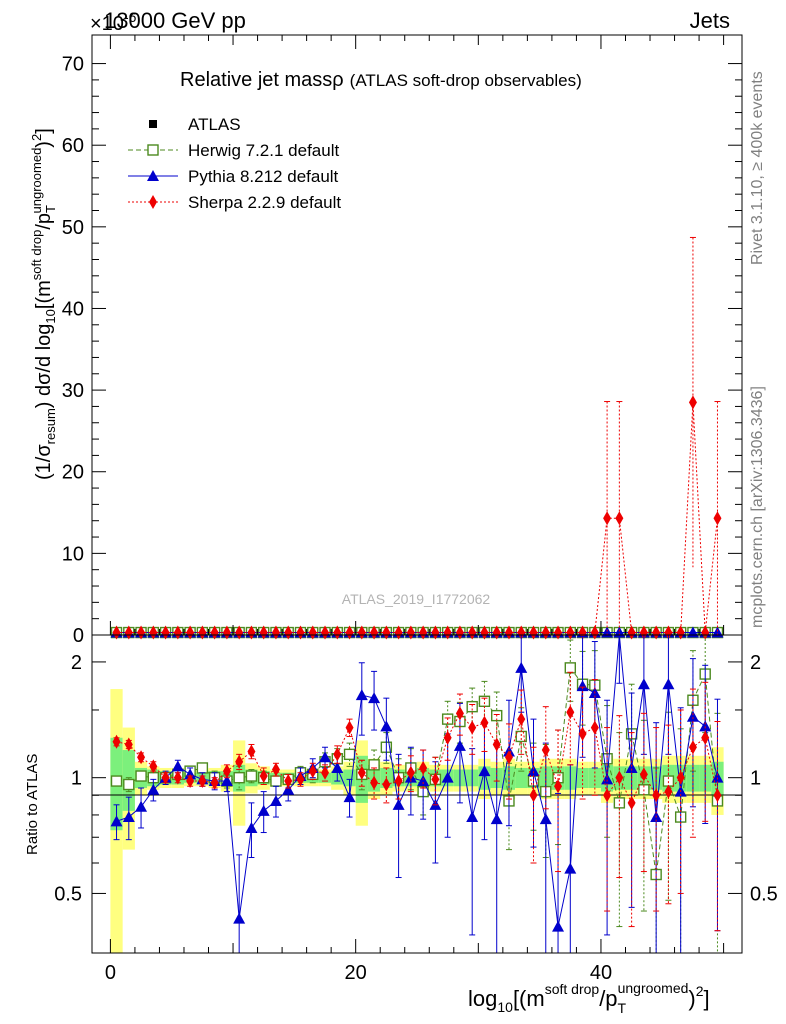 This screenshot has width=786, height=1024. I want to click on legend-marker-pythia, so click(153, 175).